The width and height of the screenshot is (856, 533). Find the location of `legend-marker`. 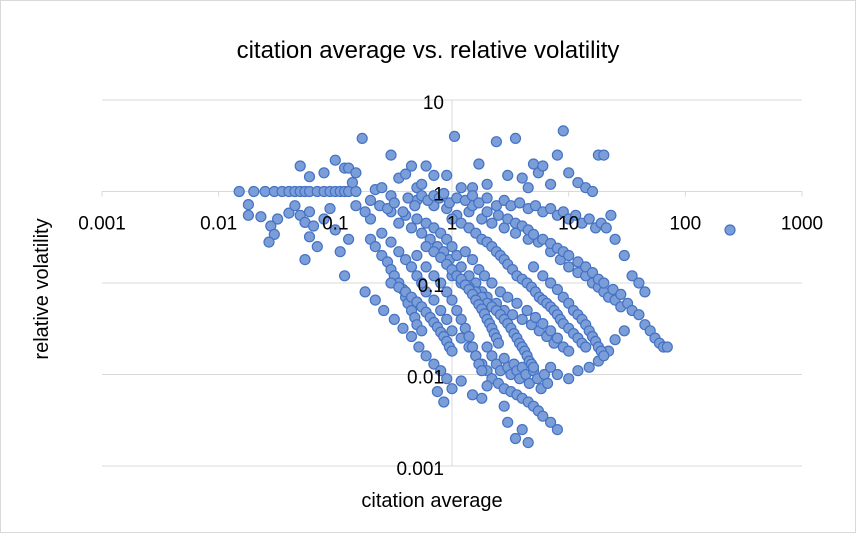

legend-marker is located at coordinates (730, 230).